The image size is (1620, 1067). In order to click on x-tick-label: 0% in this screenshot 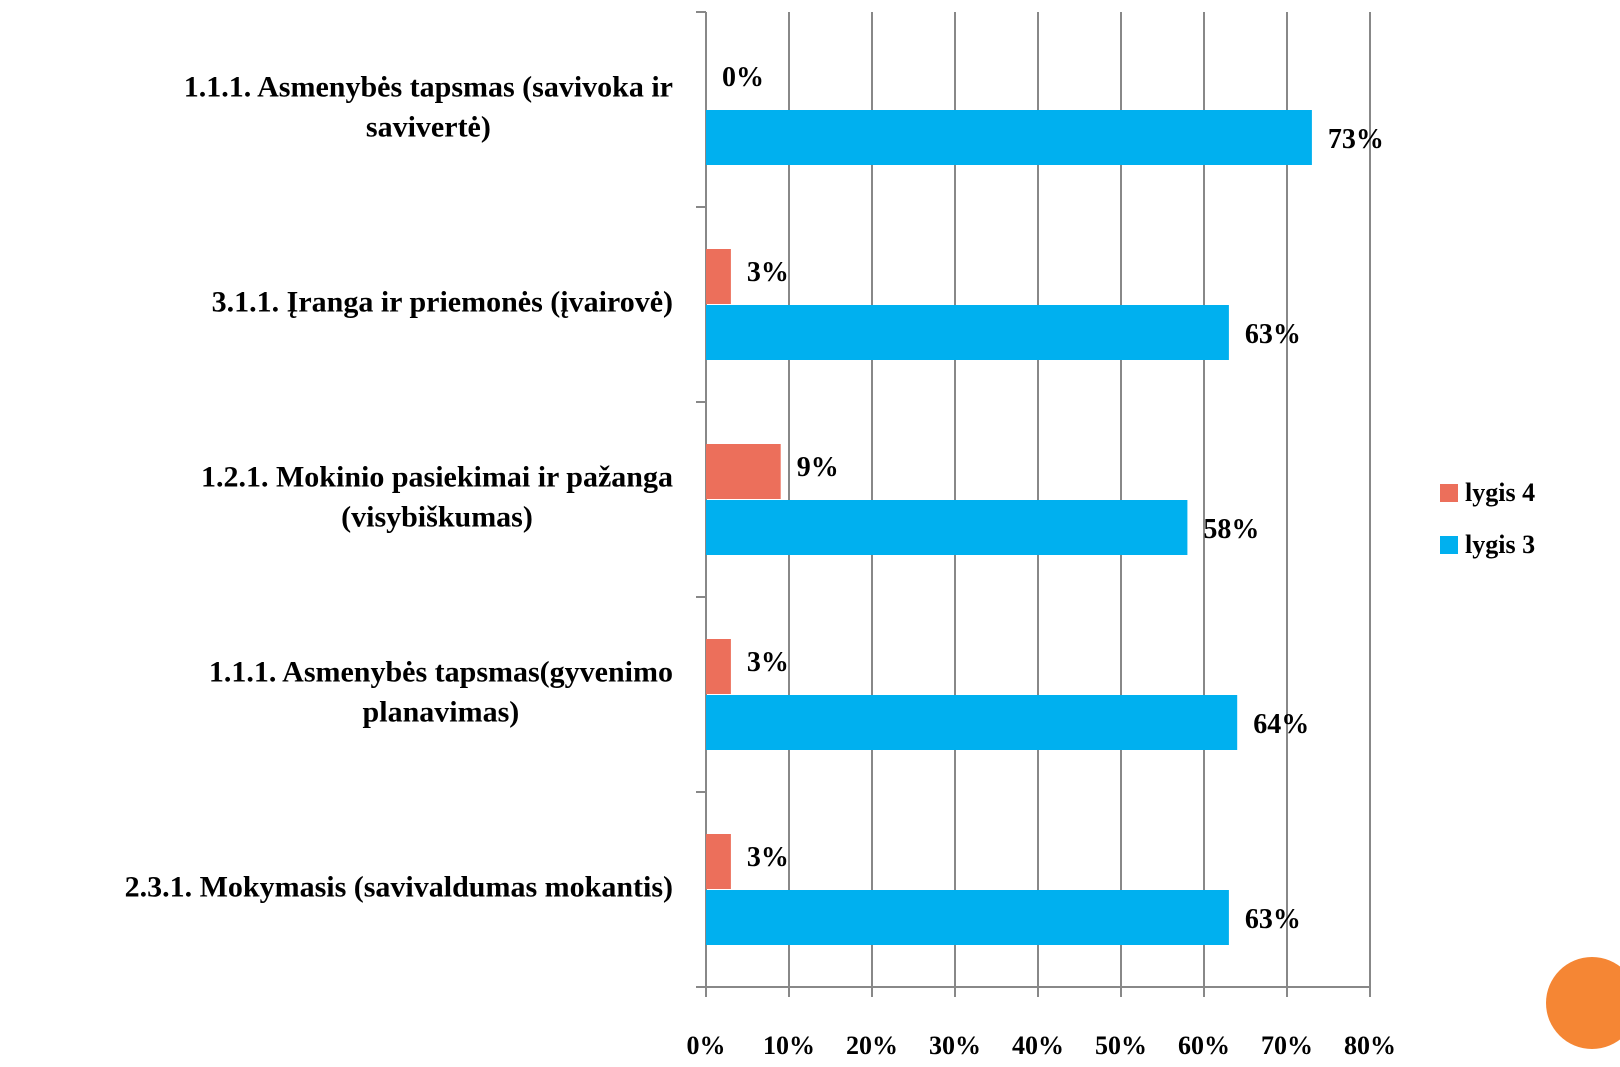, I will do `click(706, 1045)`.